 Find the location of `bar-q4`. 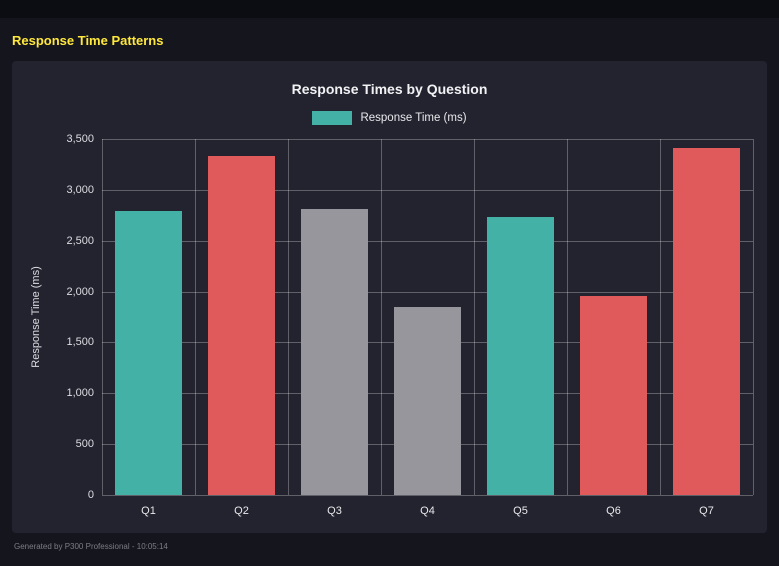

bar-q4 is located at coordinates (427, 401).